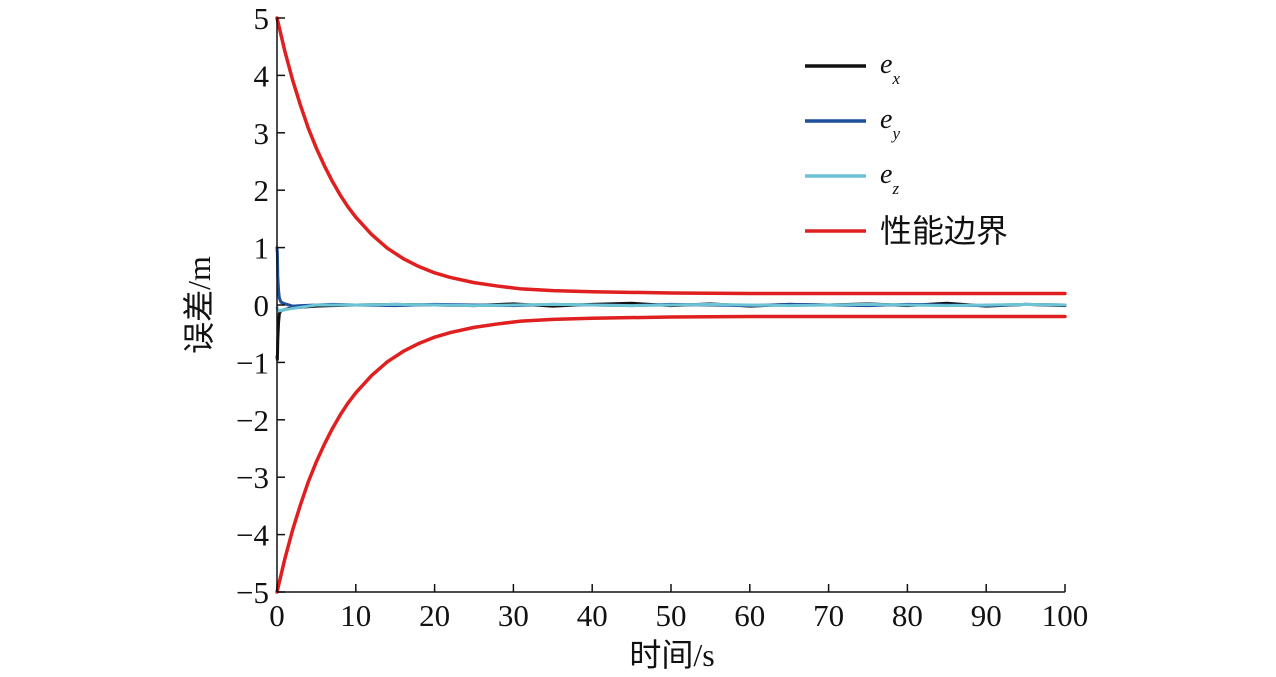 This screenshot has height=677, width=1276. Describe the element at coordinates (749, 615) in the screenshot. I see `x-tick-label: 60` at that location.